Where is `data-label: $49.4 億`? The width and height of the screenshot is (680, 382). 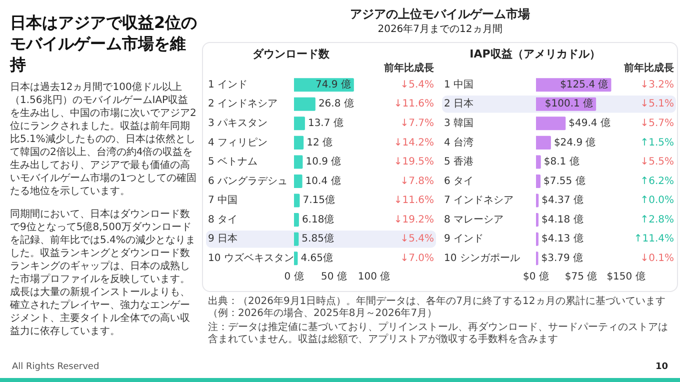
data-label: $49.4 億 is located at coordinates (589, 122).